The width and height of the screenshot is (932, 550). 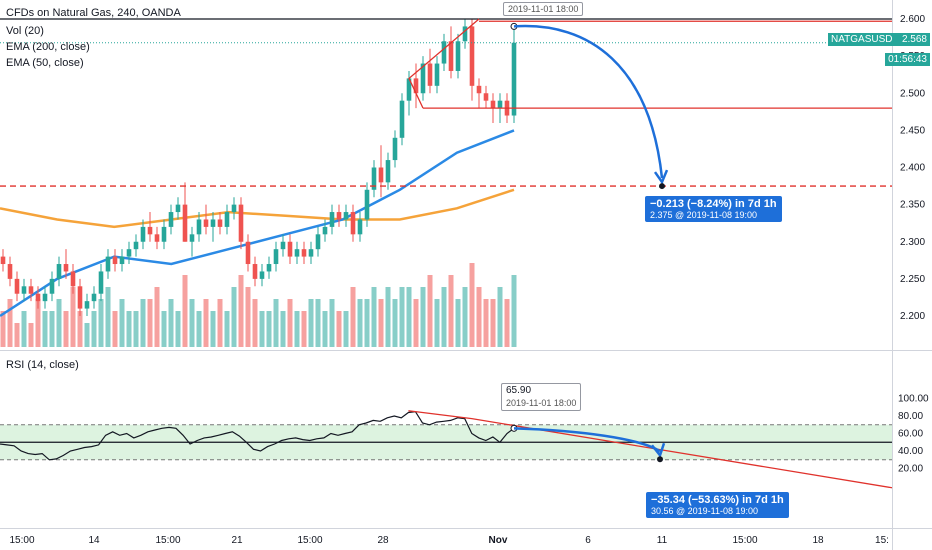 I want to click on rsi-value-label: 65.90, so click(x=519, y=390).